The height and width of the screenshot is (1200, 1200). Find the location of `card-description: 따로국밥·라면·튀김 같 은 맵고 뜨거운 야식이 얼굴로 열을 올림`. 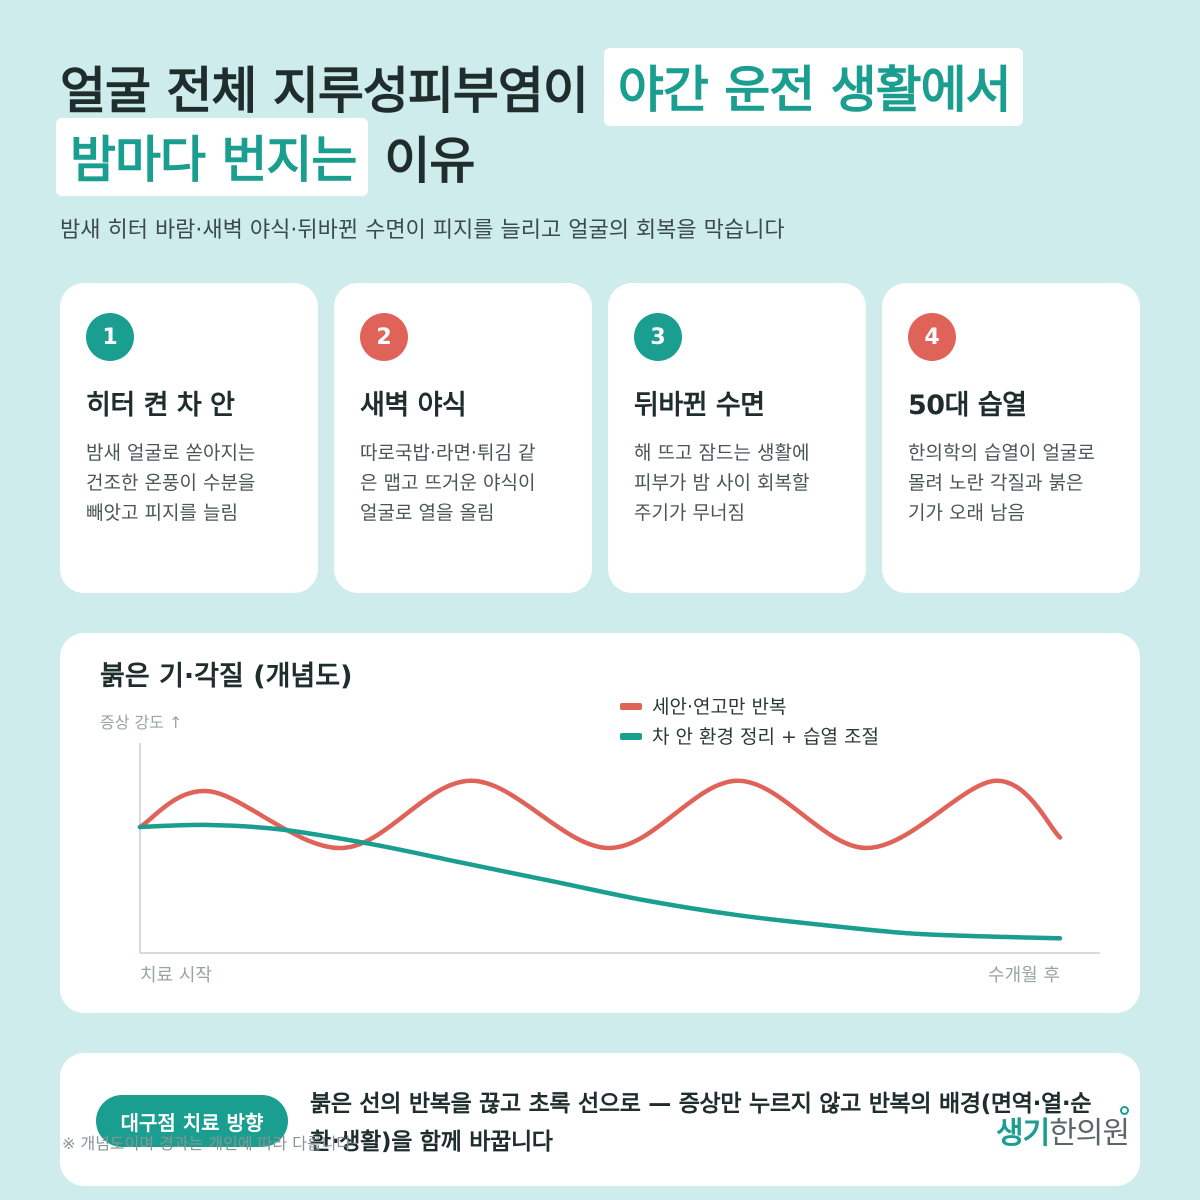

card-description: 따로국밥·라면·튀김 같 은 맵고 뜨거운 야식이 얼굴로 열을 올림 is located at coordinates (463, 483).